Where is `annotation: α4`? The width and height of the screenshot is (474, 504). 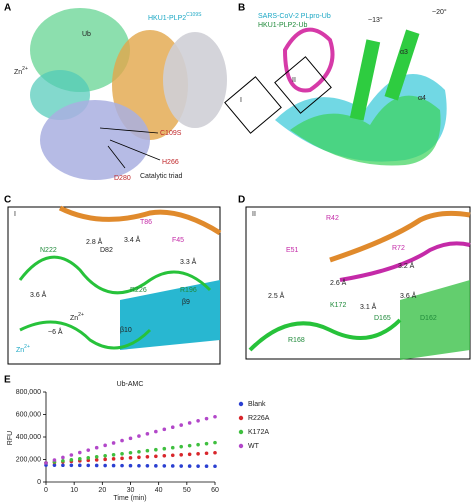
annotation: α4 is located at coordinates (422, 98).